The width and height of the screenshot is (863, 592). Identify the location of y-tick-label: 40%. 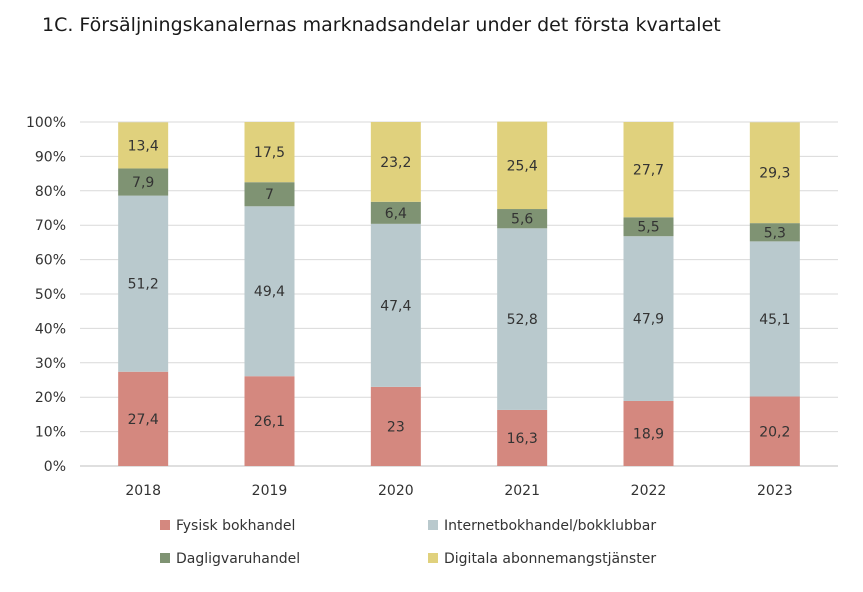
(50, 329).